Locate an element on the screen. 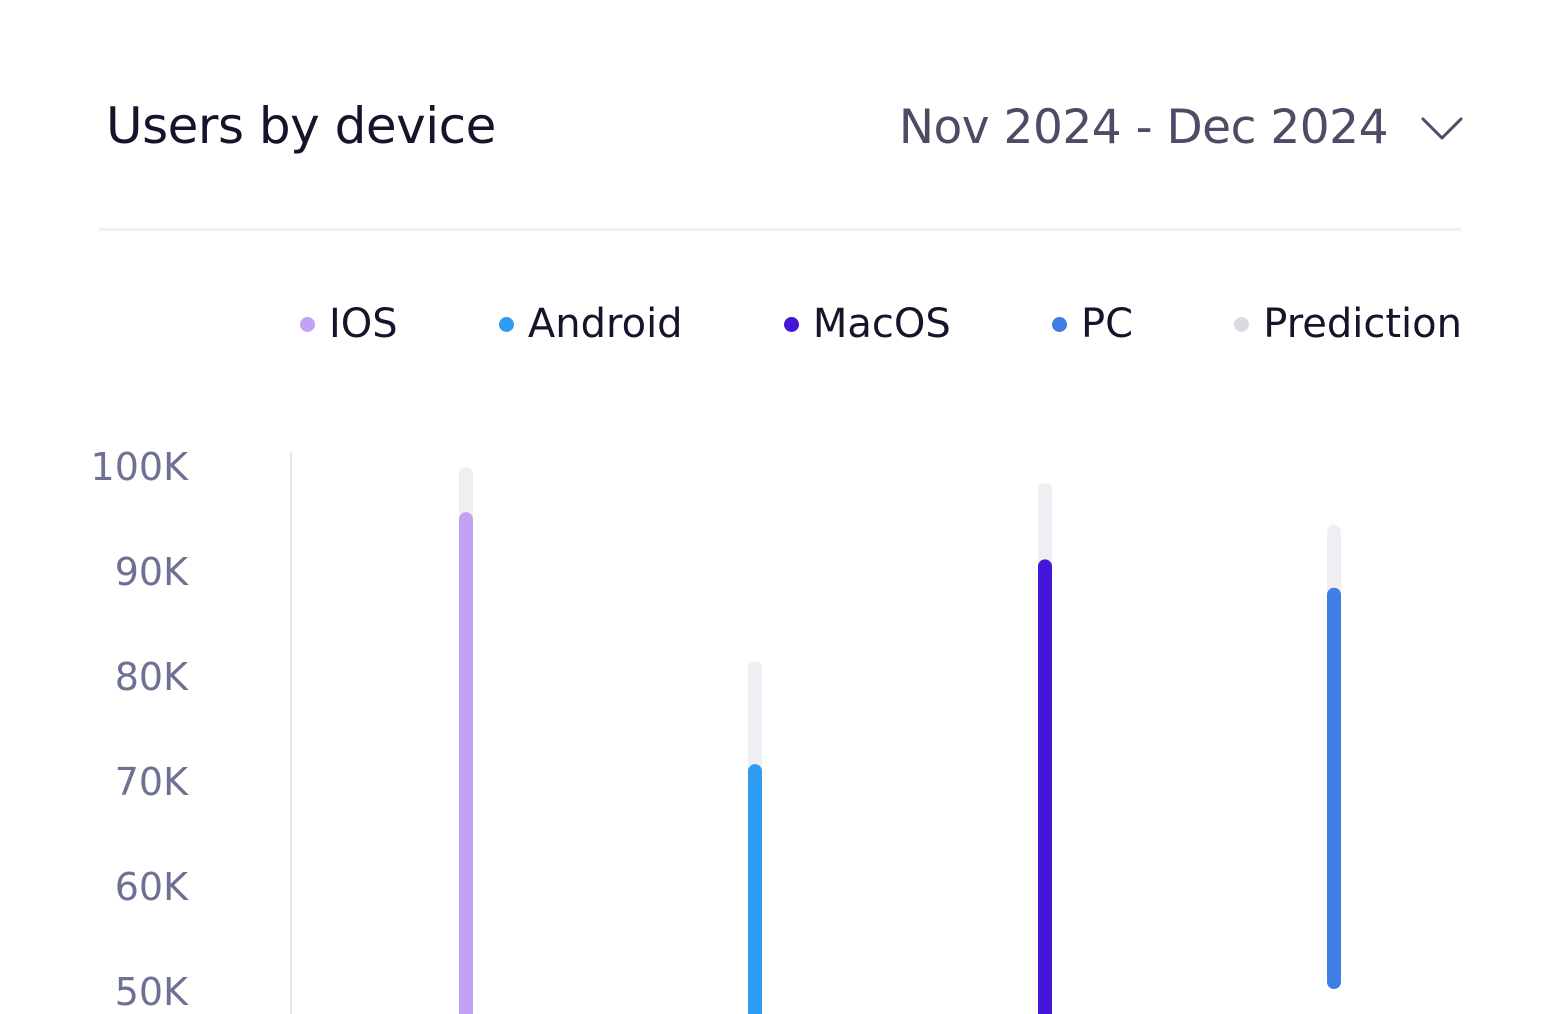  y-tick-label: 100K is located at coordinates (140, 467).